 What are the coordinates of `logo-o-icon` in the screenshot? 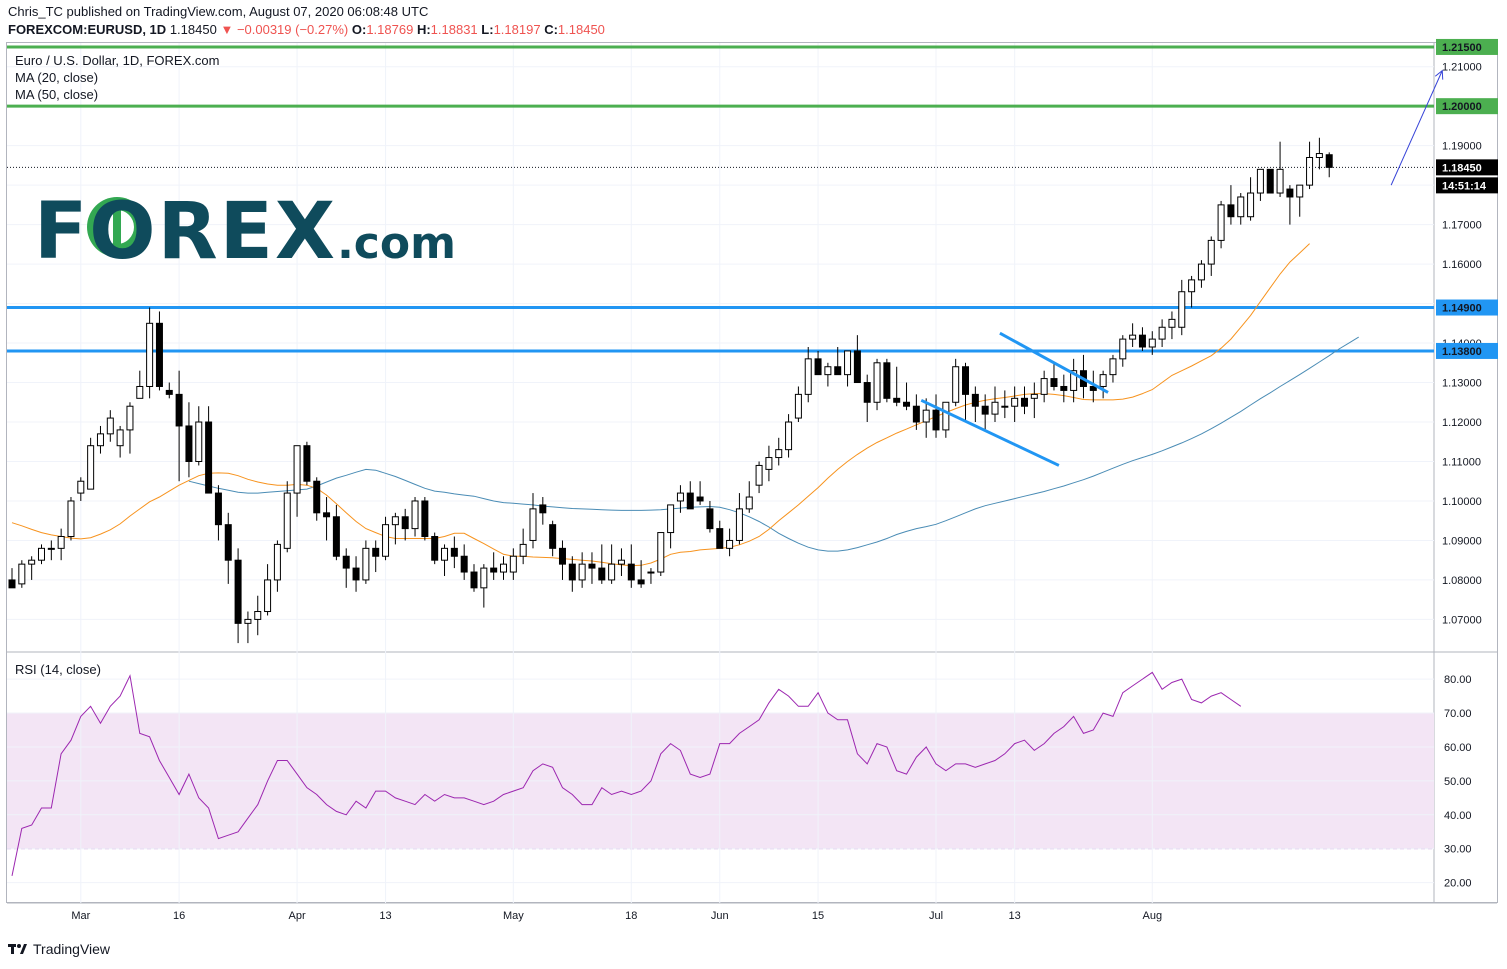 It's located at (117, 227).